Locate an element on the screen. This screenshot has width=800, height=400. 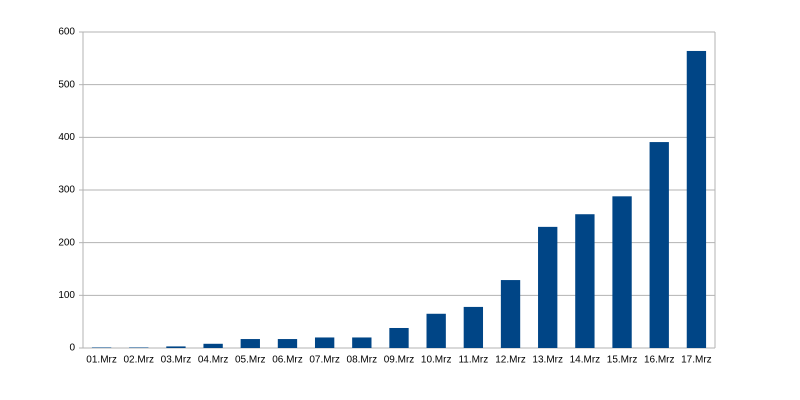
y-tick-label: 300 is located at coordinates (66, 190).